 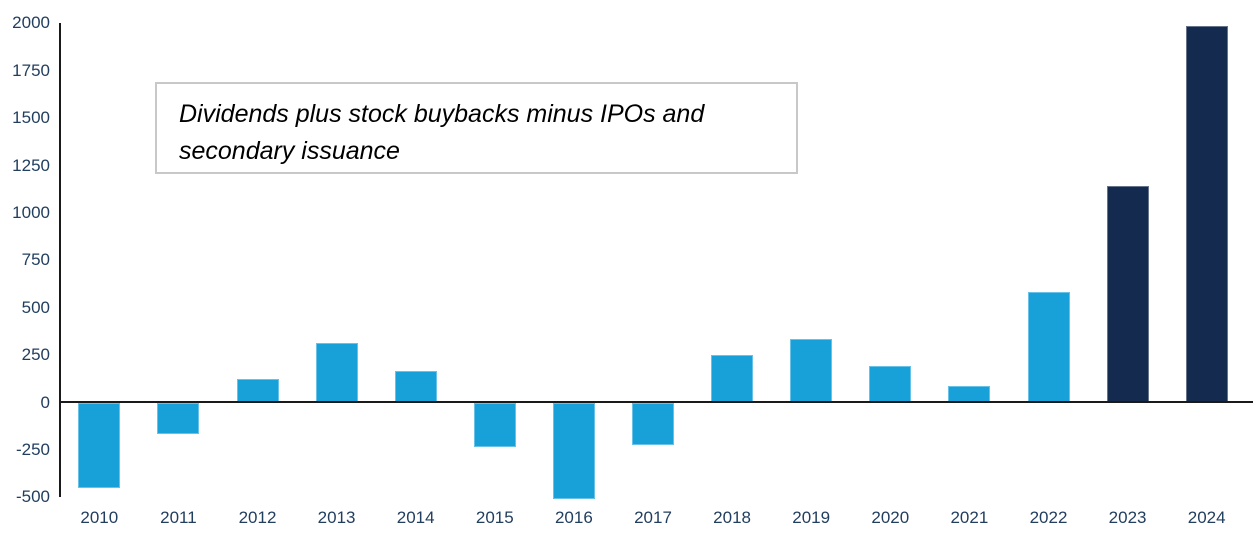 I want to click on y-tick-label: 1250, so click(x=31, y=165).